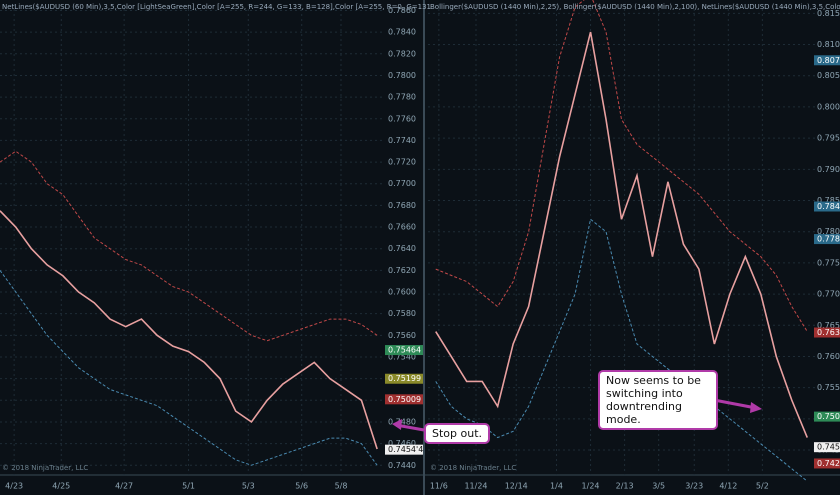  I want to click on price-flag-label: 0.75199, so click(404, 378).